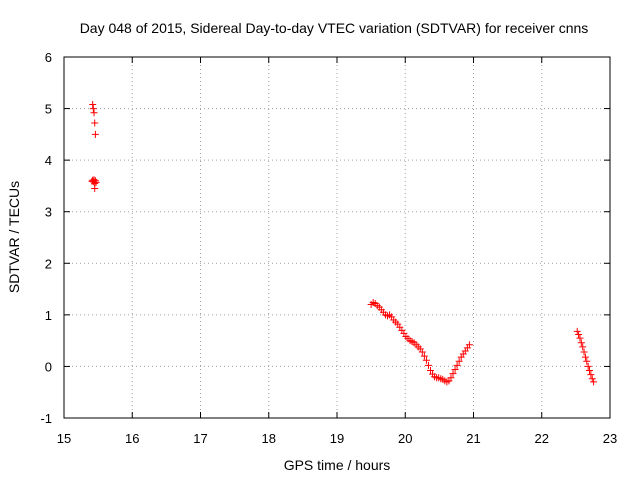 The image size is (640, 480). I want to click on x-tick-label: 21, so click(473, 438).